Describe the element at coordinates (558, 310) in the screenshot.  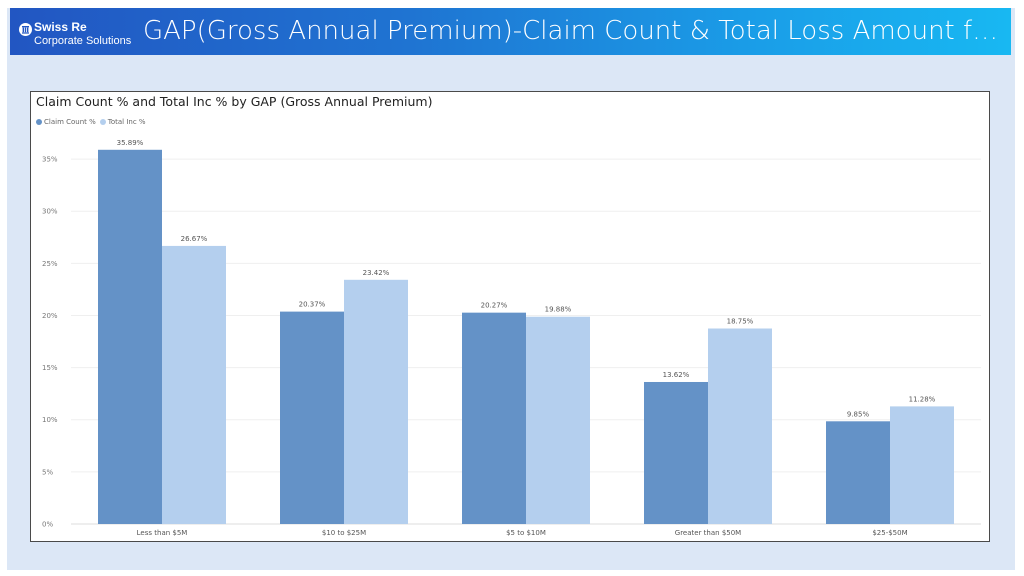
I see `data-label-total-inc: 19.88%` at that location.